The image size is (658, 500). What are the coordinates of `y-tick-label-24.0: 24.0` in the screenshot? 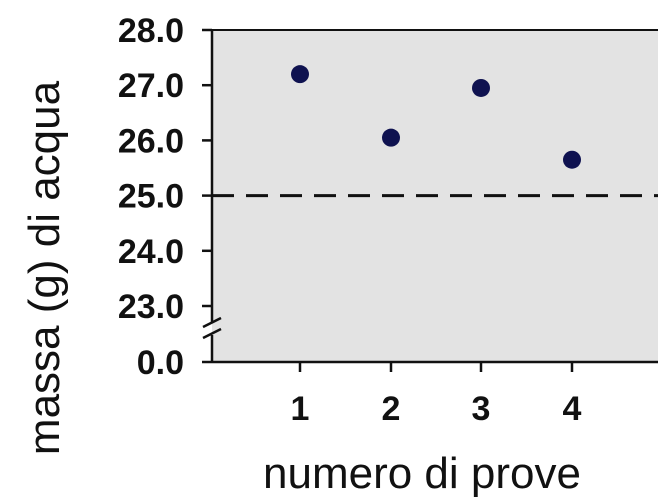 It's located at (151, 252).